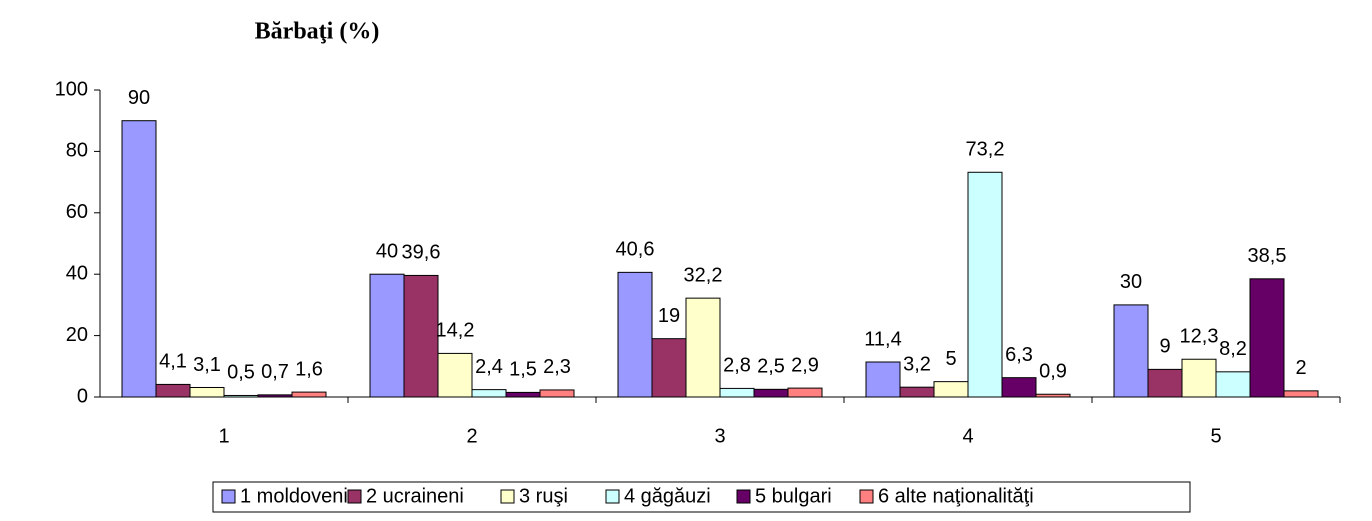  Describe the element at coordinates (223, 436) in the screenshot. I see `x-tick-label: 1` at that location.